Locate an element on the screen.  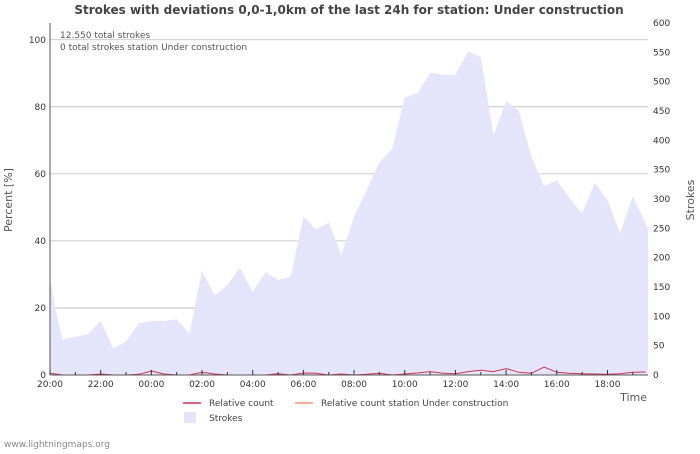
y-left-tick-label: 100 is located at coordinates (37, 41).